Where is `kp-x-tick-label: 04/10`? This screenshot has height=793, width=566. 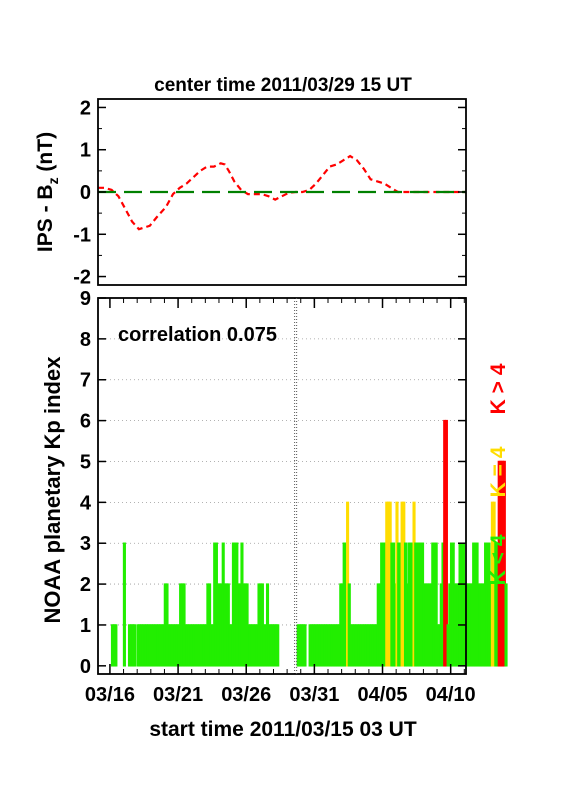
kp-x-tick-label: 04/10 is located at coordinates (451, 695).